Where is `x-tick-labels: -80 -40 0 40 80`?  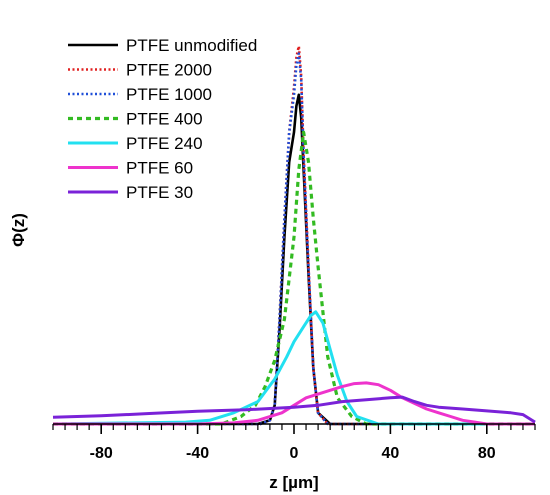
x-tick-labels: -80 -40 0 40 80 is located at coordinates (293, 453).